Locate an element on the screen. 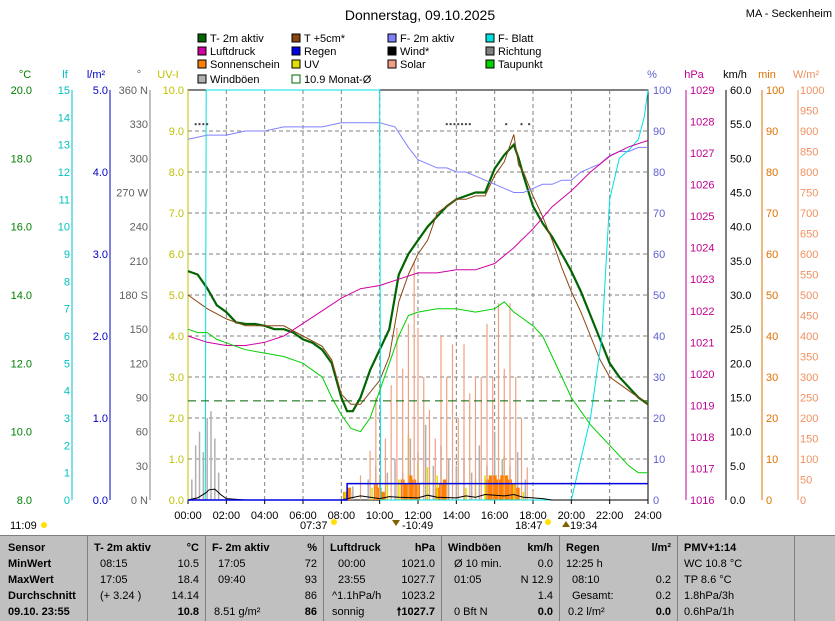  temp-tick-label: 14.0 is located at coordinates (21, 296).